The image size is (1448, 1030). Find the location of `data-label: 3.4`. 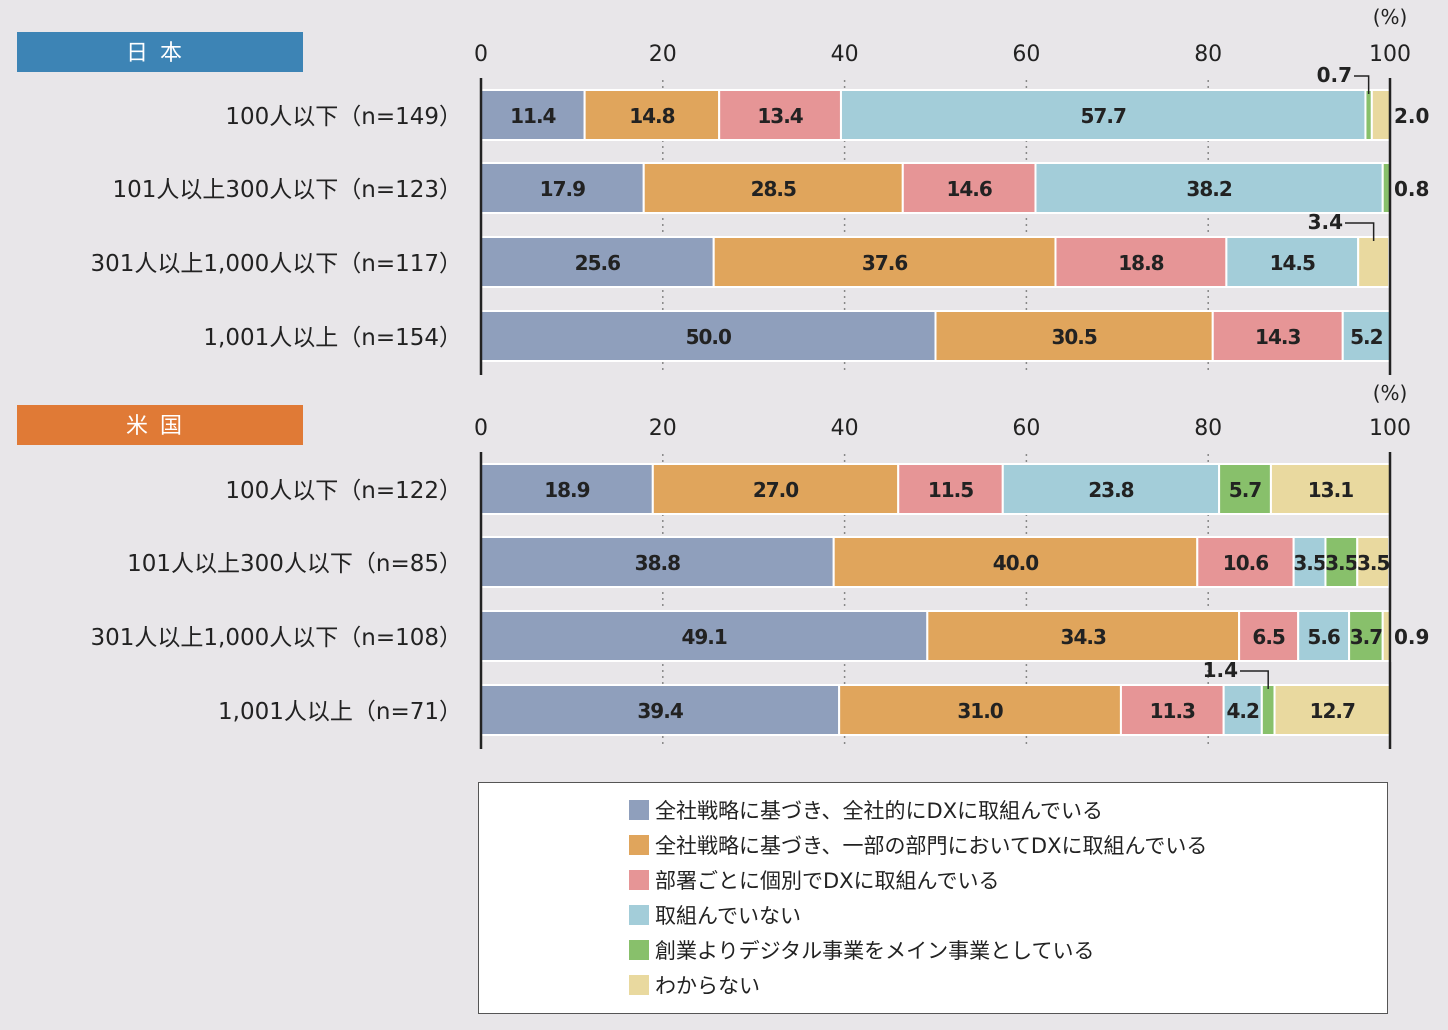

data-label: 3.4 is located at coordinates (1325, 222).